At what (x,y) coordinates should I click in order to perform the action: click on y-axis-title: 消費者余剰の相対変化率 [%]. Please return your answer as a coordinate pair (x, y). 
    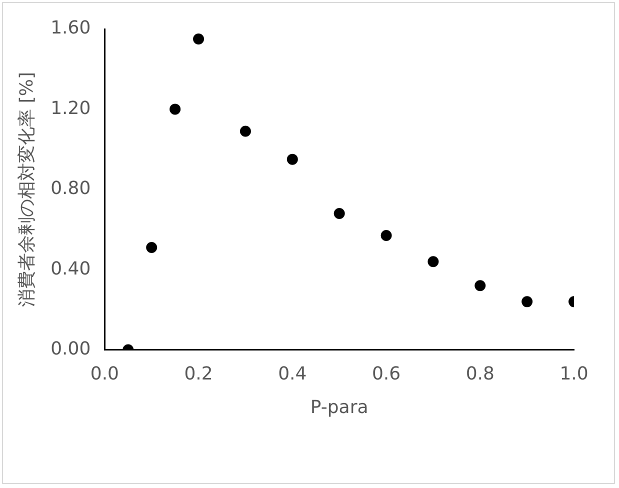
    Looking at the image, I should click on (27, 189).